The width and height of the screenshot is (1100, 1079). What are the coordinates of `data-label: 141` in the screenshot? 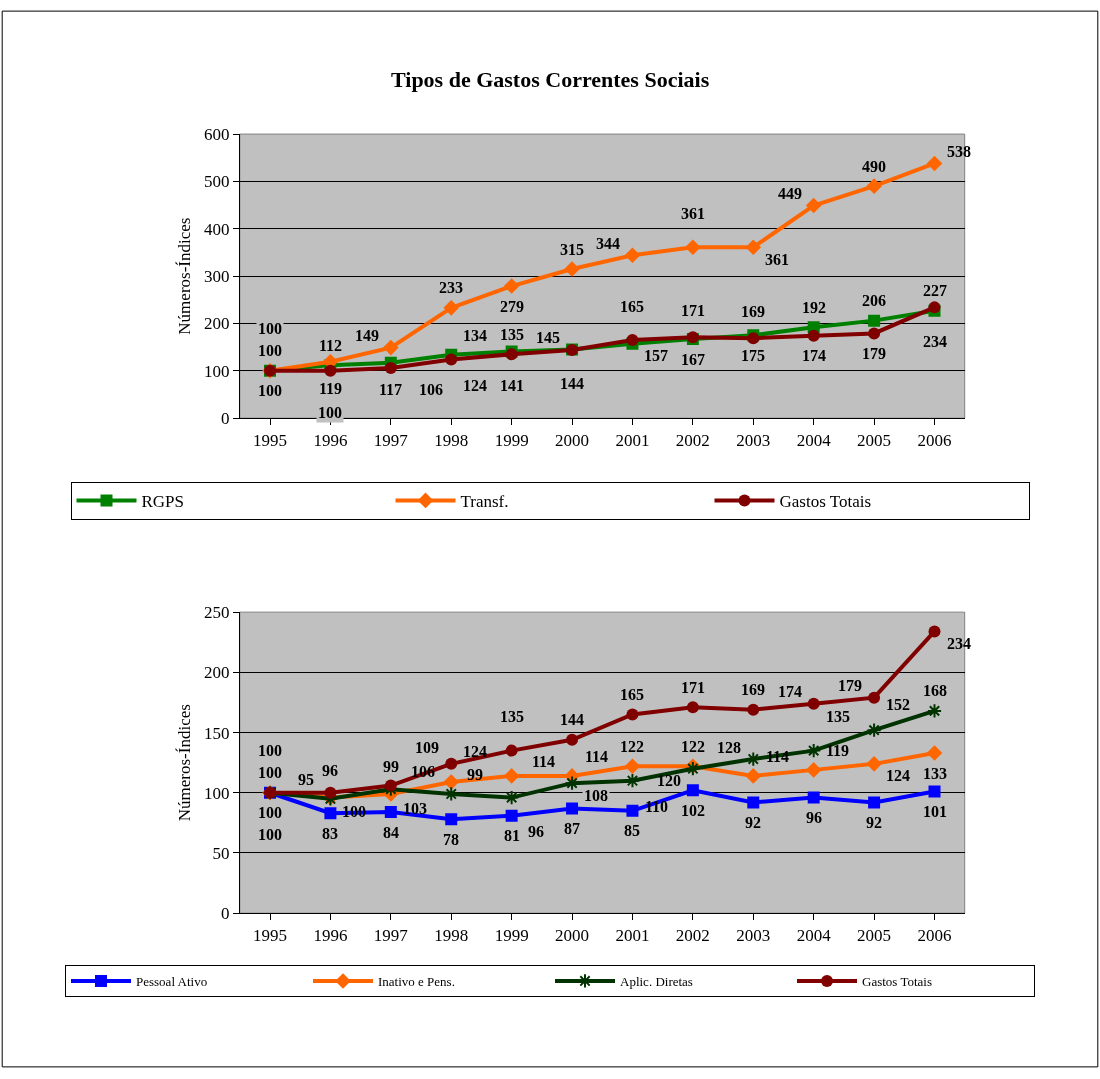 It's located at (512, 385).